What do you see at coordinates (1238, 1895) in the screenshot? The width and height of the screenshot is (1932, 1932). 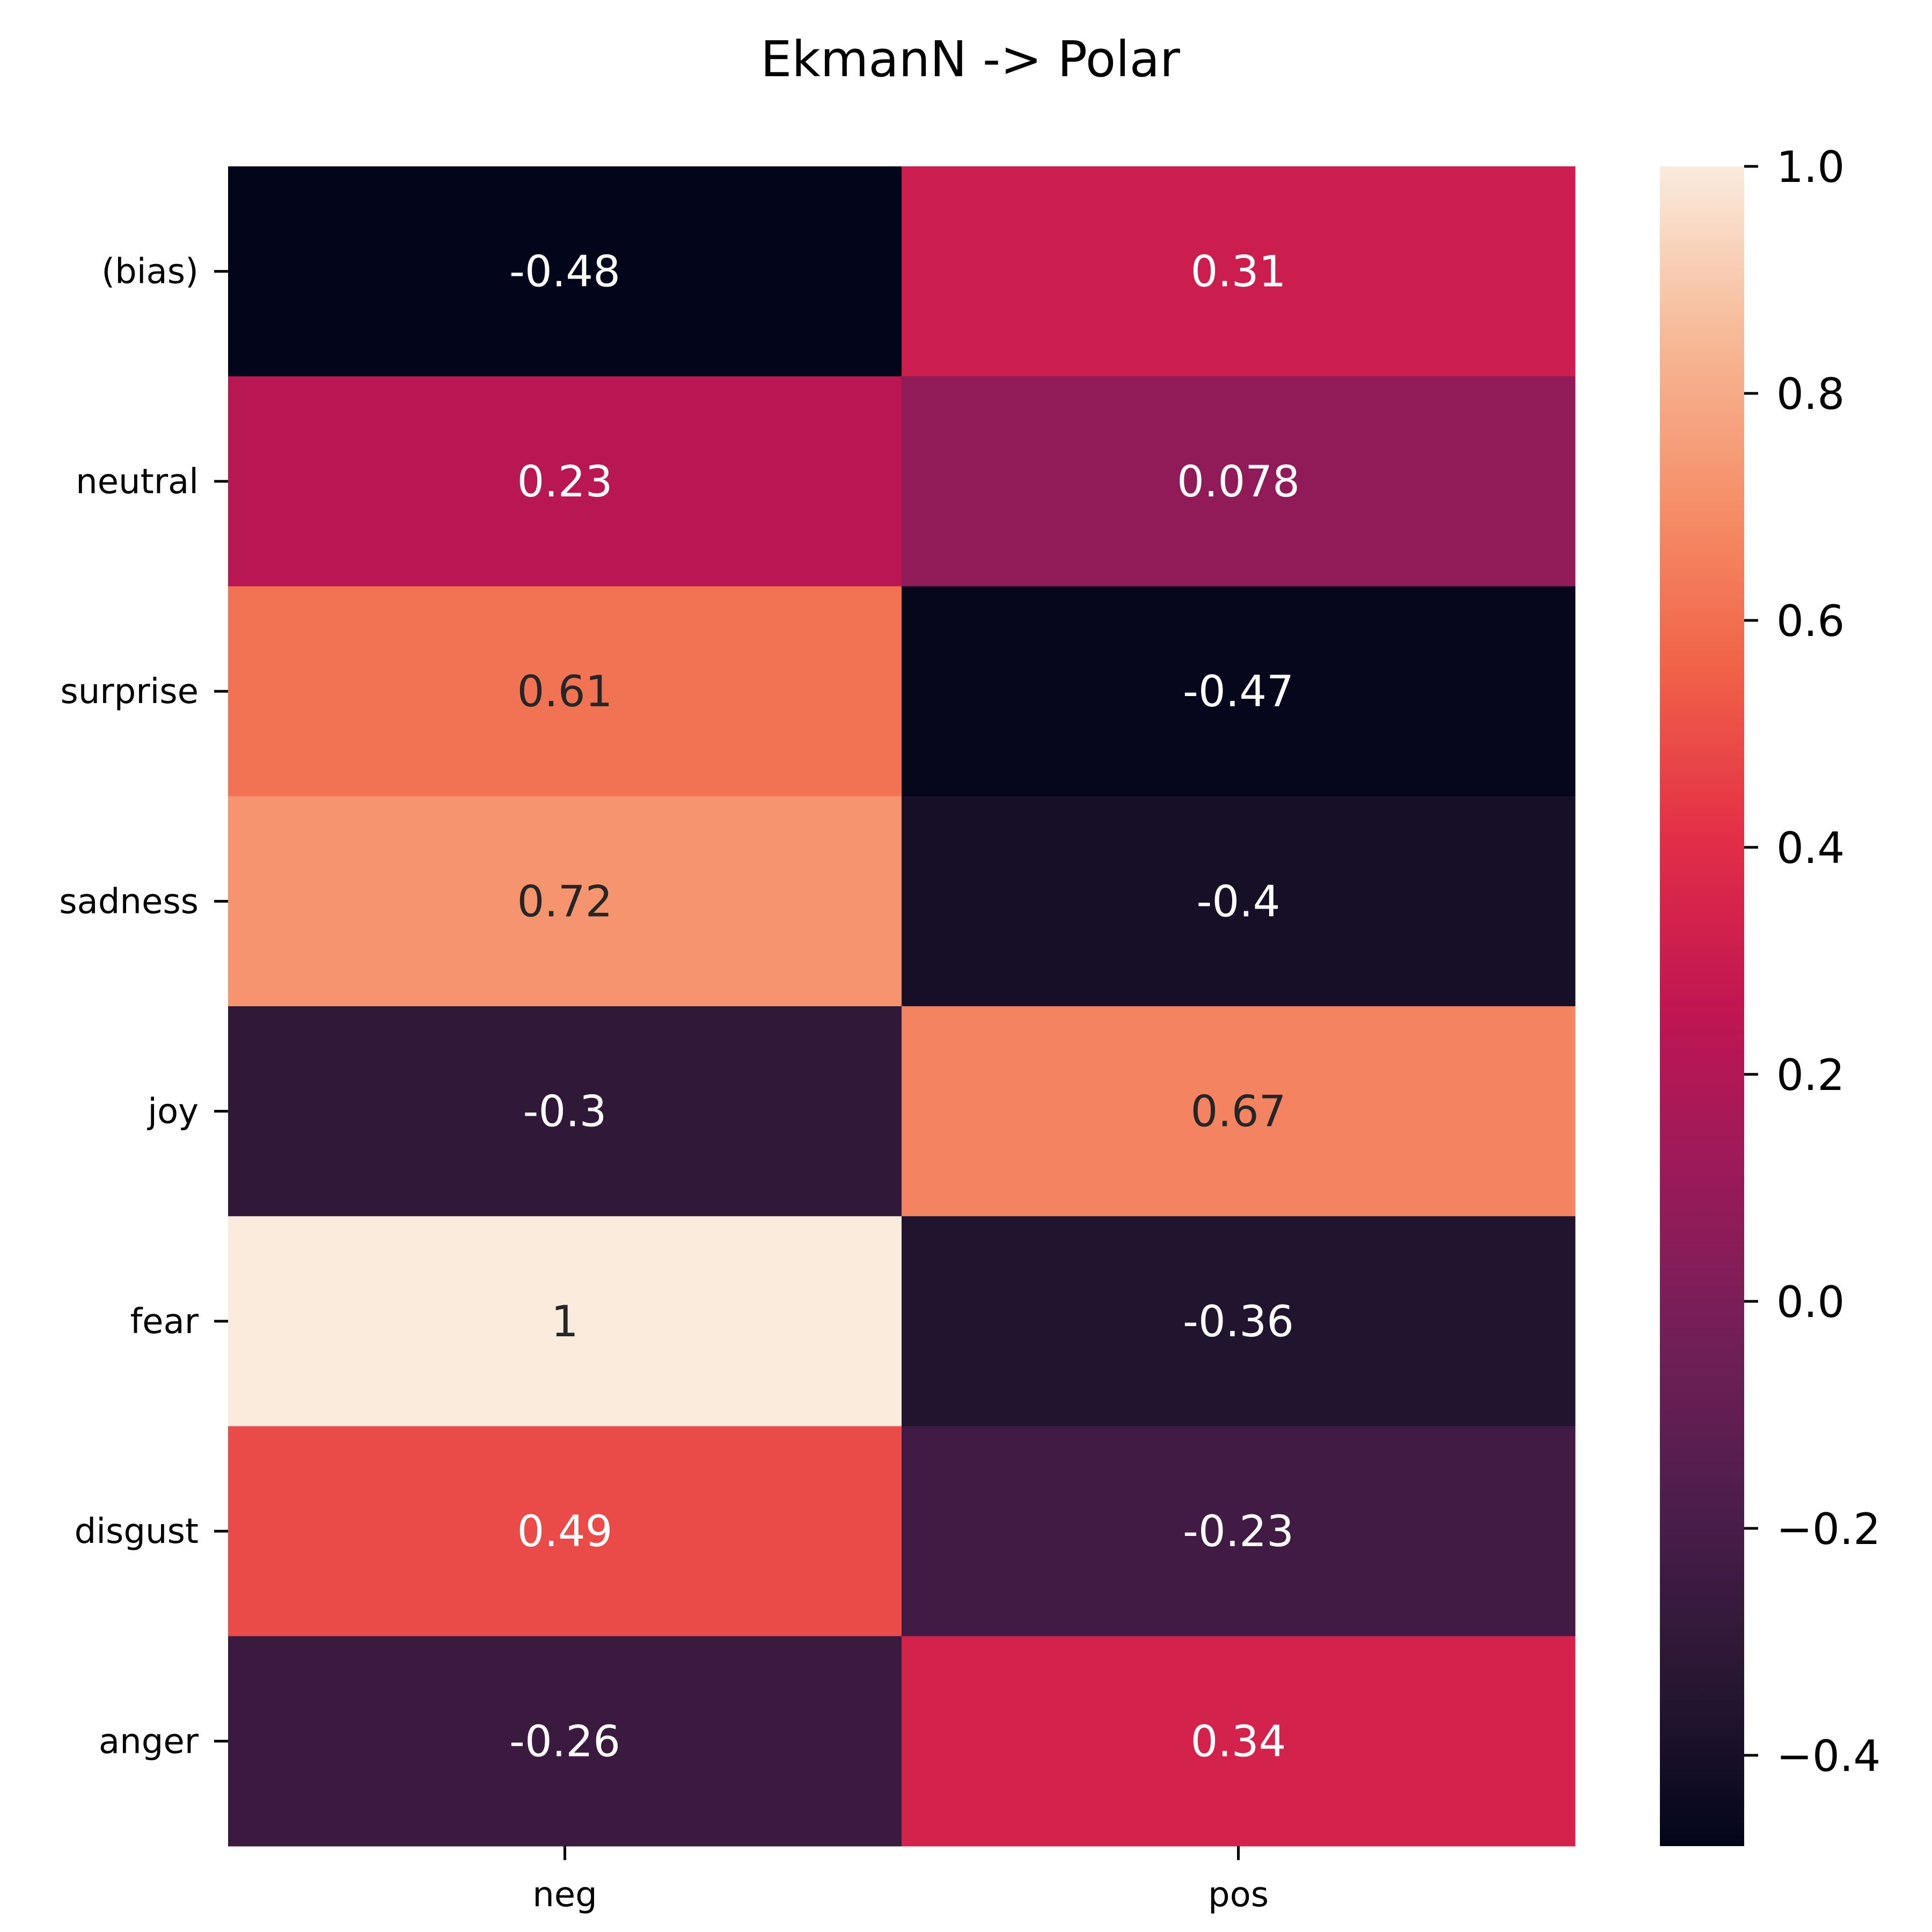 I see `x-tick-label: pos` at bounding box center [1238, 1895].